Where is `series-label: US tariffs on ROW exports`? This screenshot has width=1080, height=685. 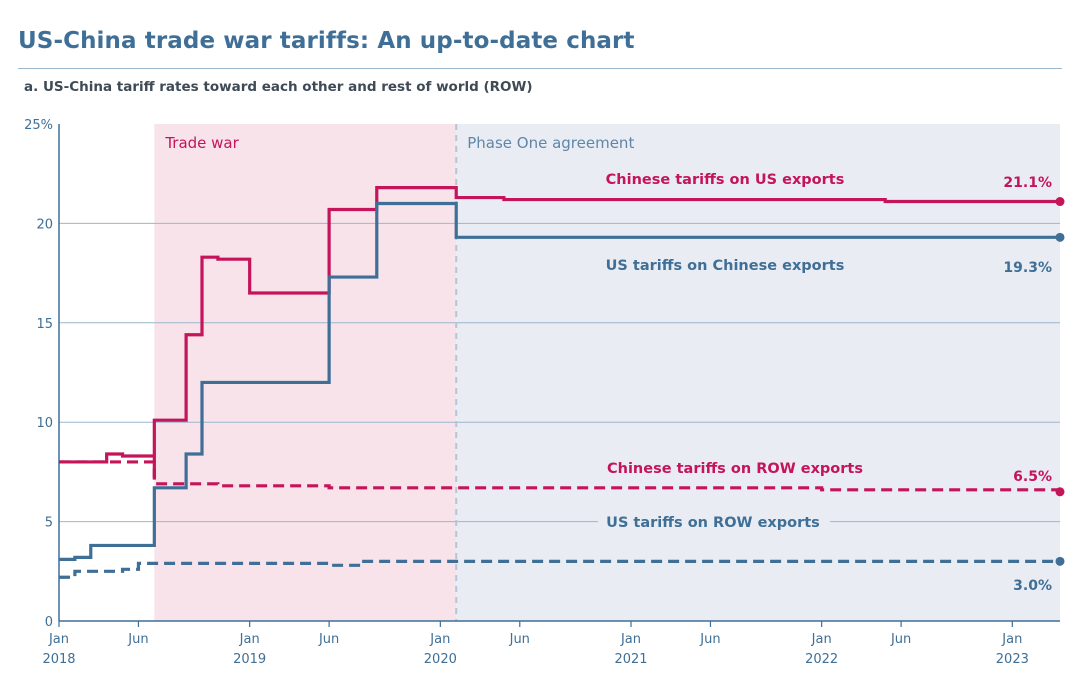
series-label: US tariffs on ROW exports is located at coordinates (713, 523).